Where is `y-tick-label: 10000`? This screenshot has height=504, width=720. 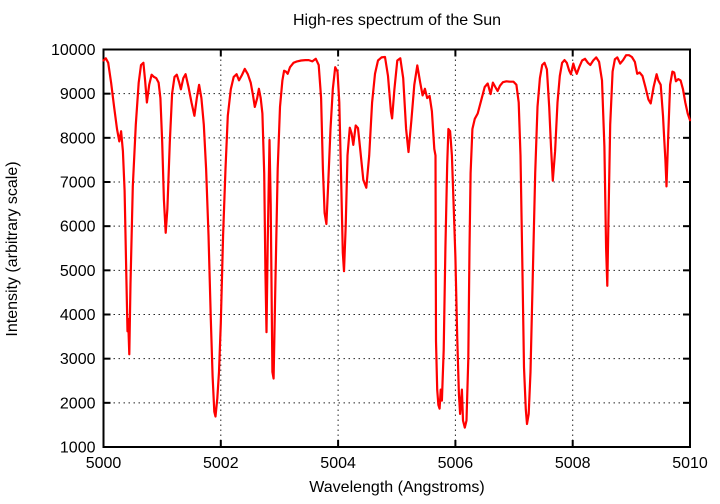 y-tick-label: 10000 is located at coordinates (73, 50).